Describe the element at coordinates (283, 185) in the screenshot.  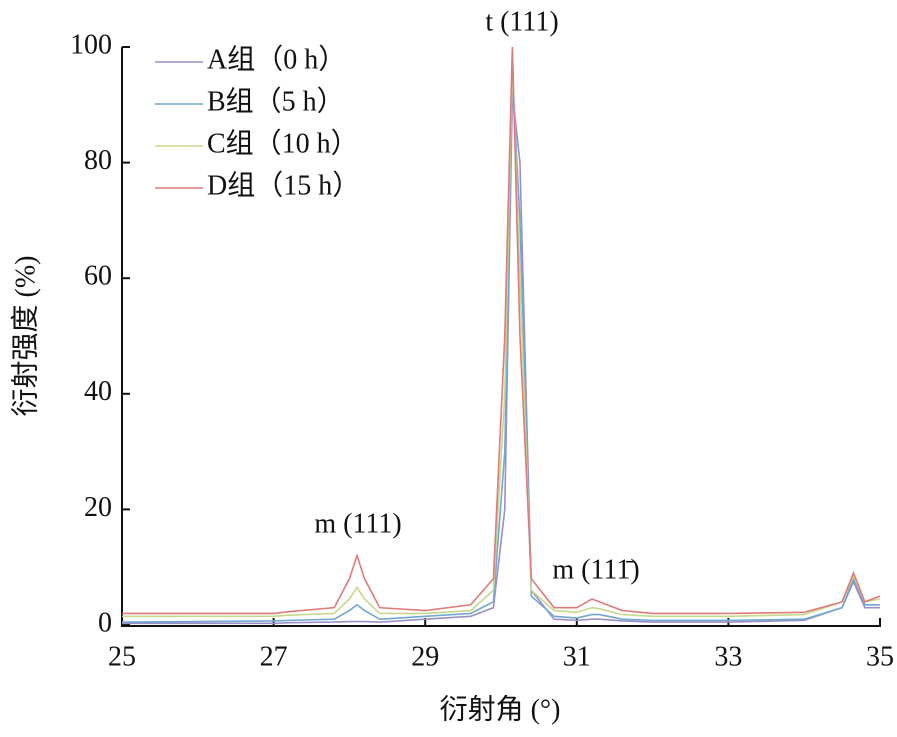
I see `legend-label: D组（15 h）` at that location.